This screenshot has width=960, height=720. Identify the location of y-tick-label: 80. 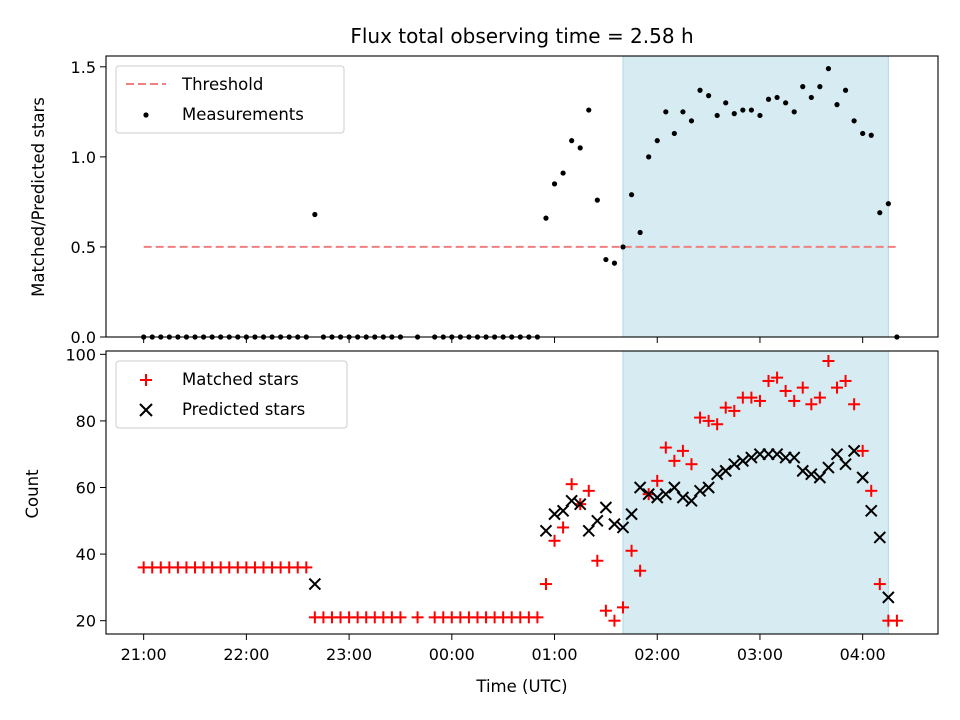
(86, 421).